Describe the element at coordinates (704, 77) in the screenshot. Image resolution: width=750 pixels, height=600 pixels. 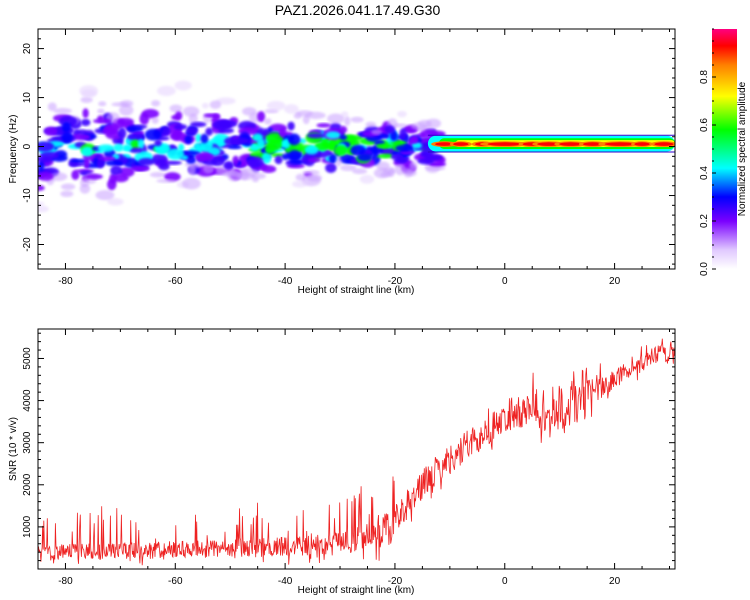
I see `colorbar-tick-label: 0.8` at that location.